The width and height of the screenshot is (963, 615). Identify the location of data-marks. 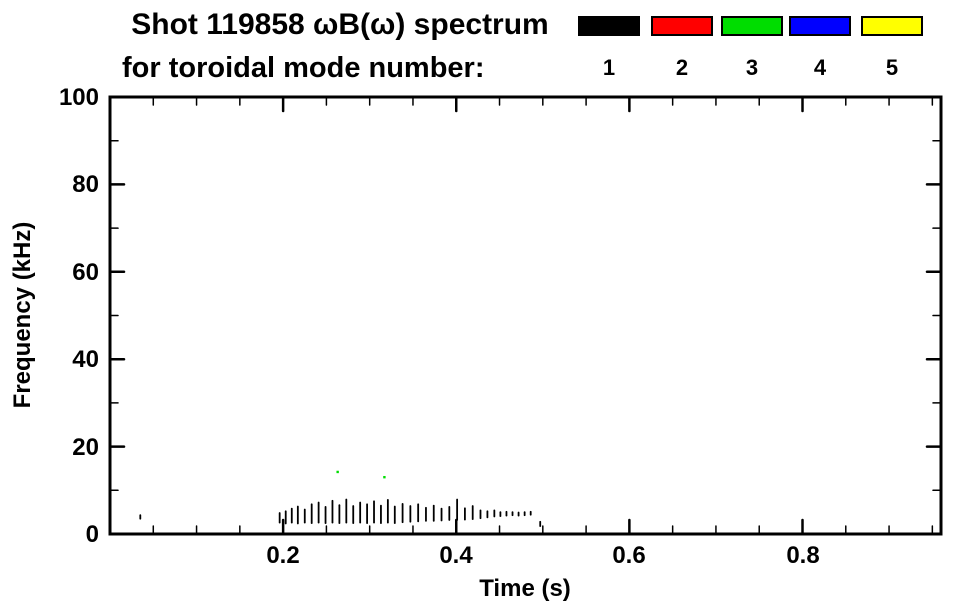
(340, 499).